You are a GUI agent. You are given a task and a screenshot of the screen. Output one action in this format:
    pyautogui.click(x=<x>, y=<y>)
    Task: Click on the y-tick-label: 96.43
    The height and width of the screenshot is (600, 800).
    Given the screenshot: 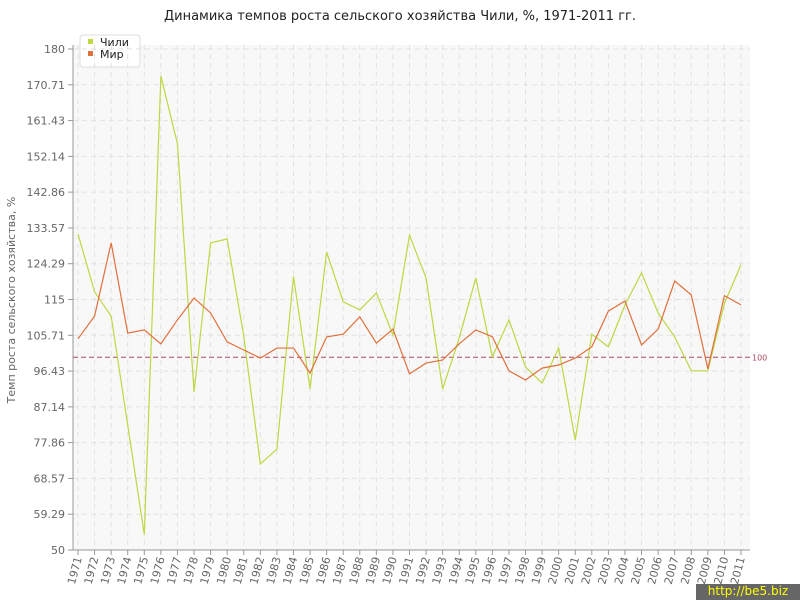 What is the action you would take?
    pyautogui.click(x=50, y=371)
    